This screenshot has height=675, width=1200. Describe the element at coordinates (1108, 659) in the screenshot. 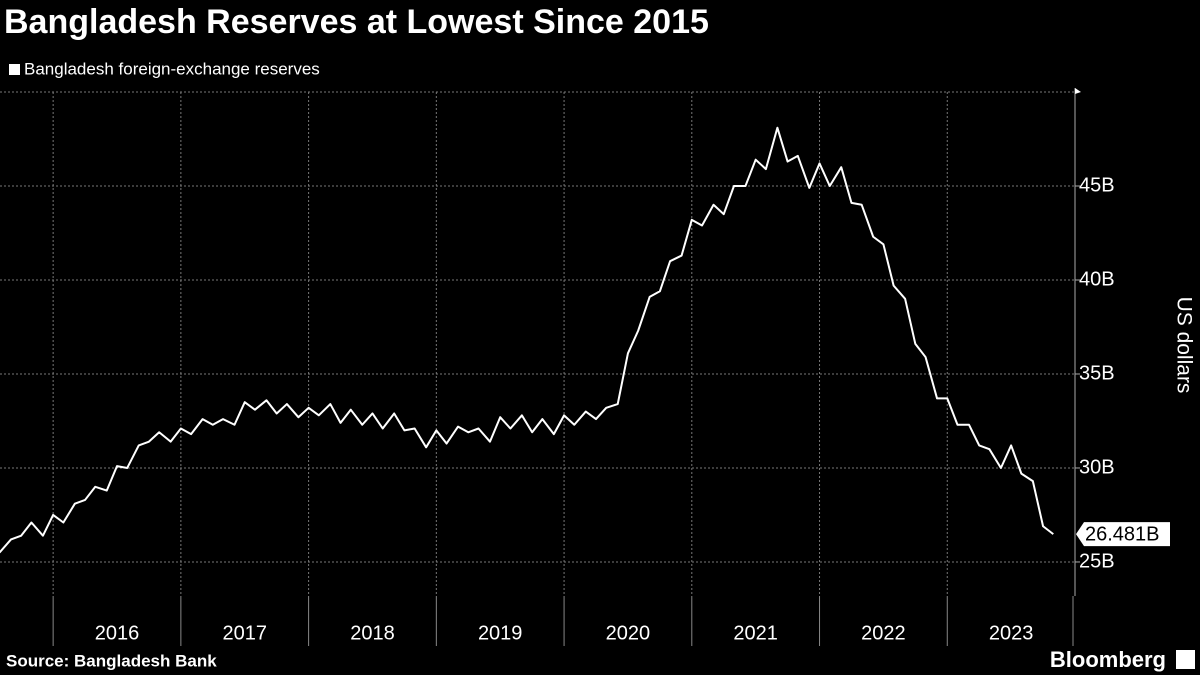

I see `brand: Bloomberg` at that location.